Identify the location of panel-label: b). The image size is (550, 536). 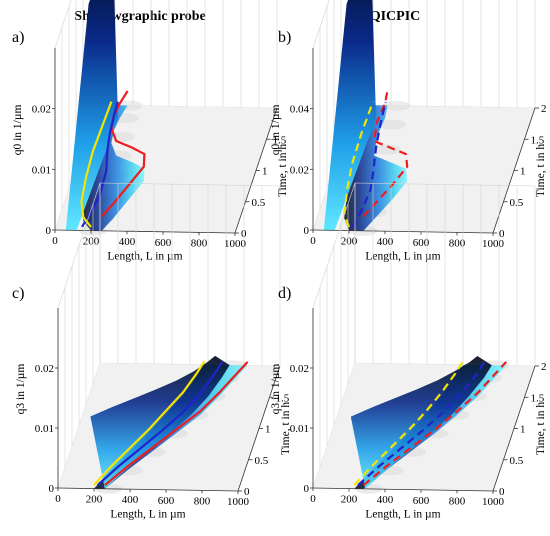
(284, 37).